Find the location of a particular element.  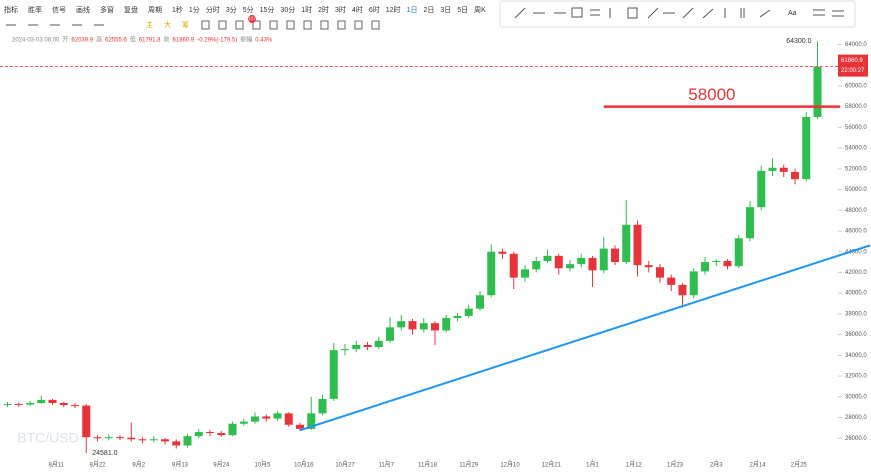

toolbar-item: 2时 is located at coordinates (323, 9).